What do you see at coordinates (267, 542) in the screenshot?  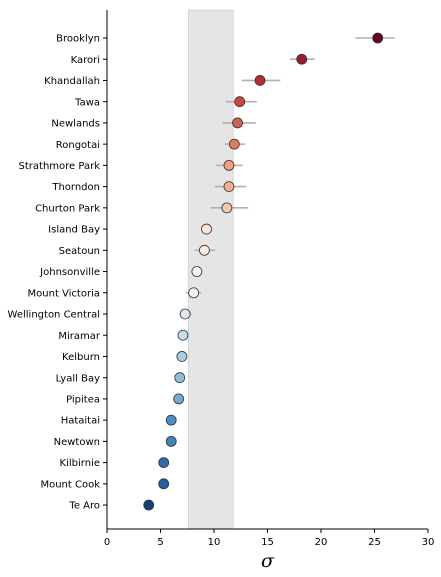 I see `x-tick-label-15: 15` at bounding box center [267, 542].